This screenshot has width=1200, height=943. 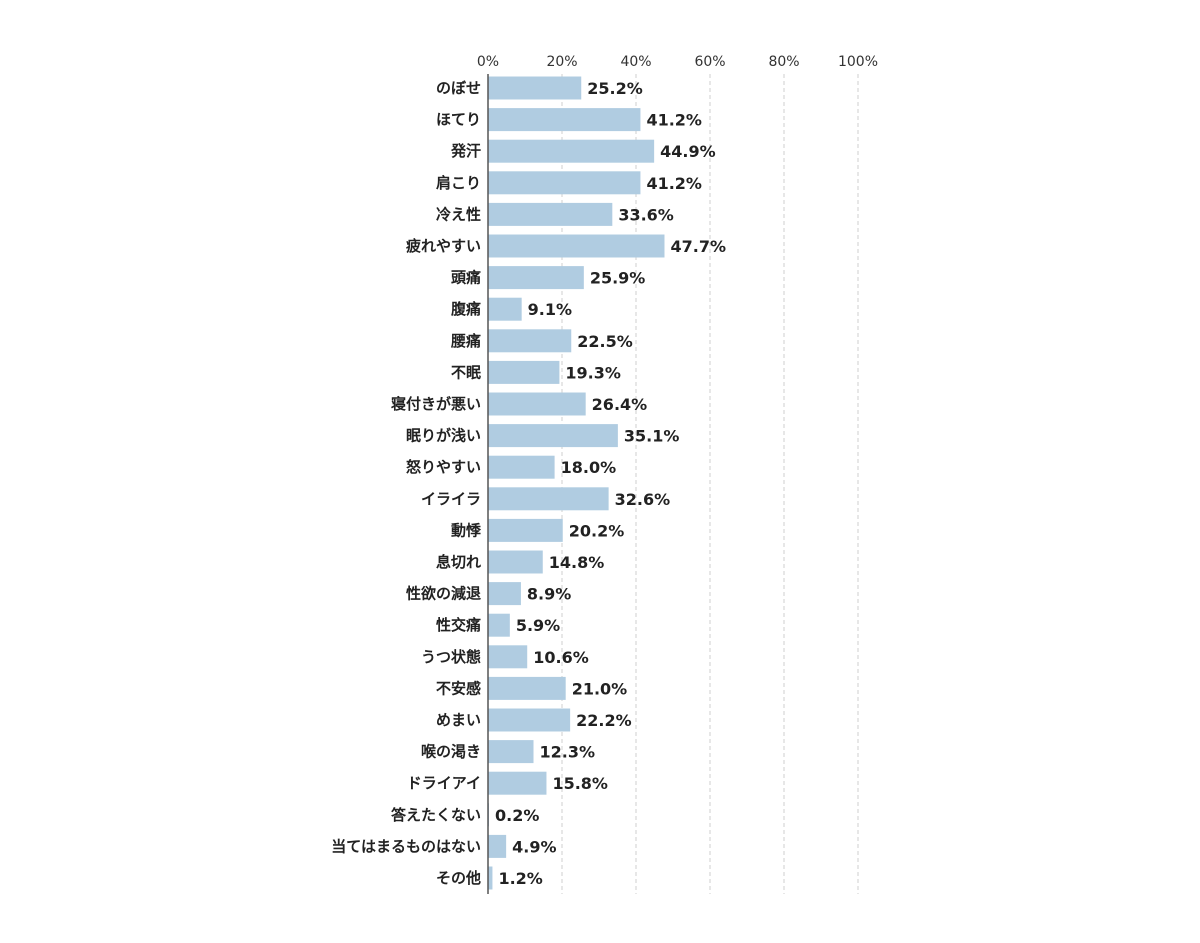 What do you see at coordinates (458, 625) in the screenshot?
I see `category-label: 性交痛` at bounding box center [458, 625].